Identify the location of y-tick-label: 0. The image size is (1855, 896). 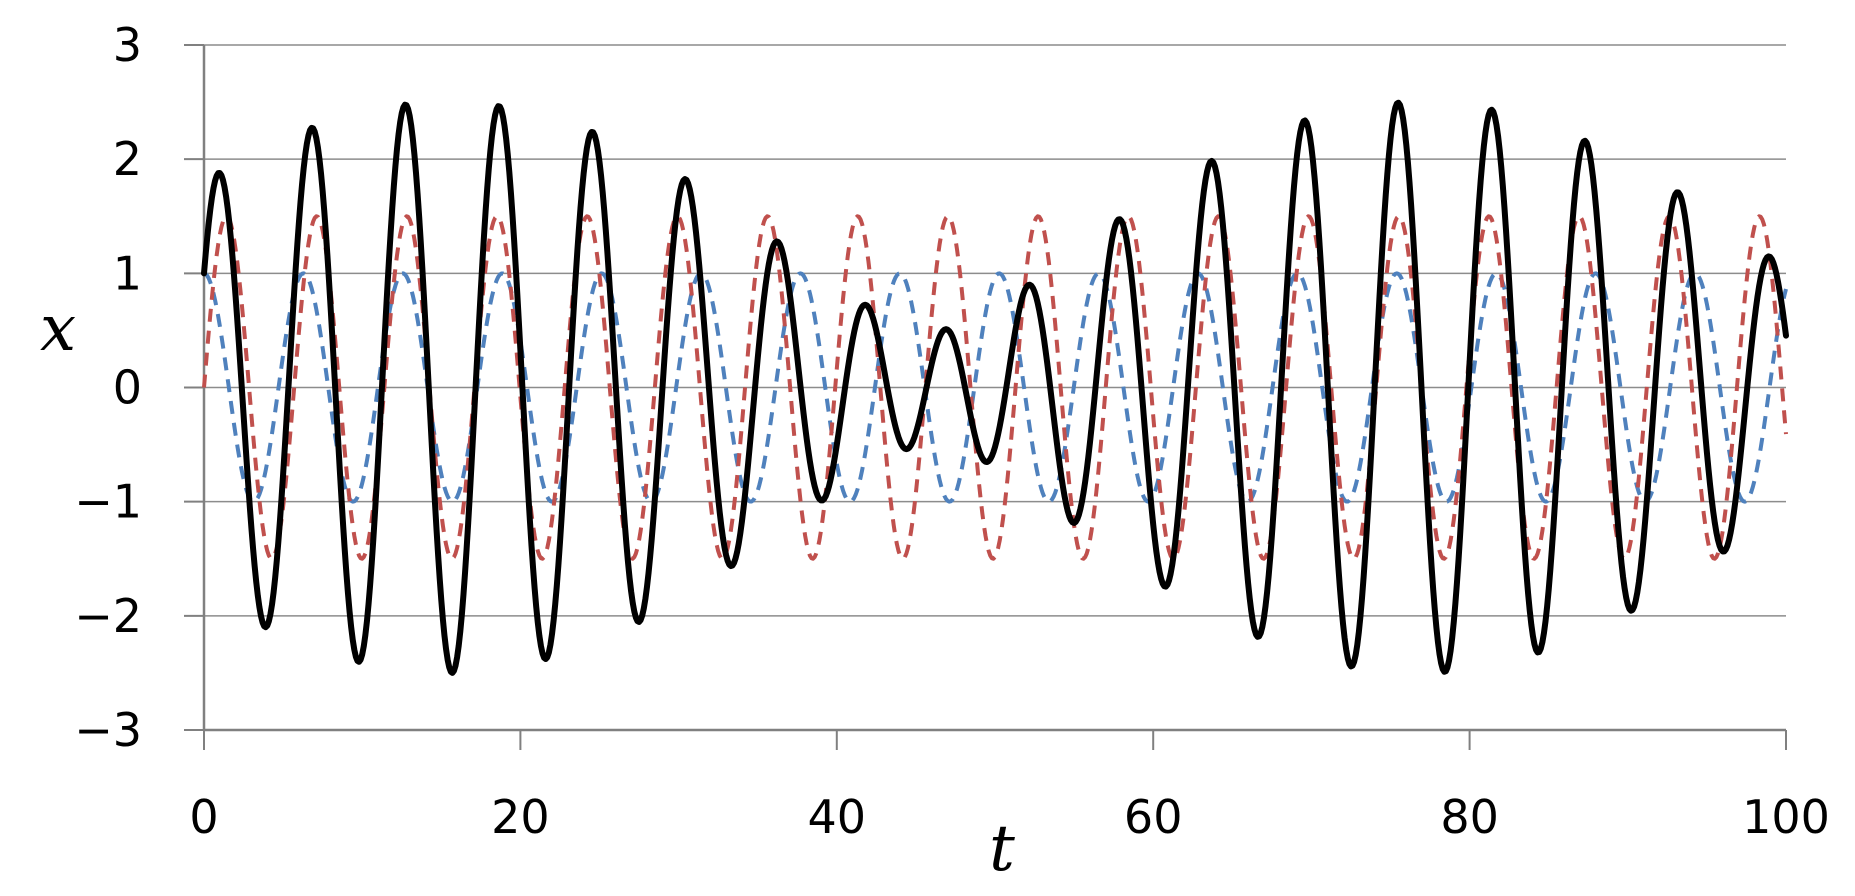
(127, 388).